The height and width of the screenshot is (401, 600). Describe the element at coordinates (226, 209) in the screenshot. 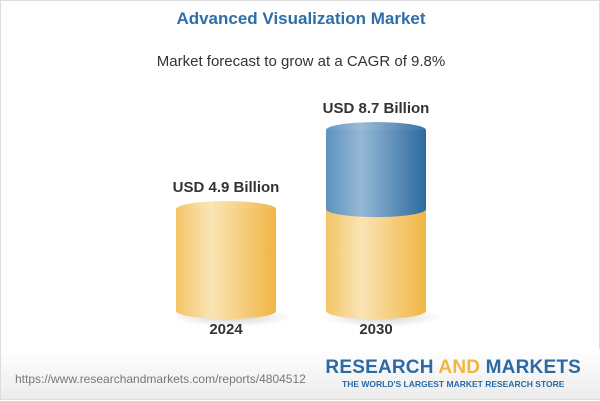

I see `bar-2024-top` at that location.